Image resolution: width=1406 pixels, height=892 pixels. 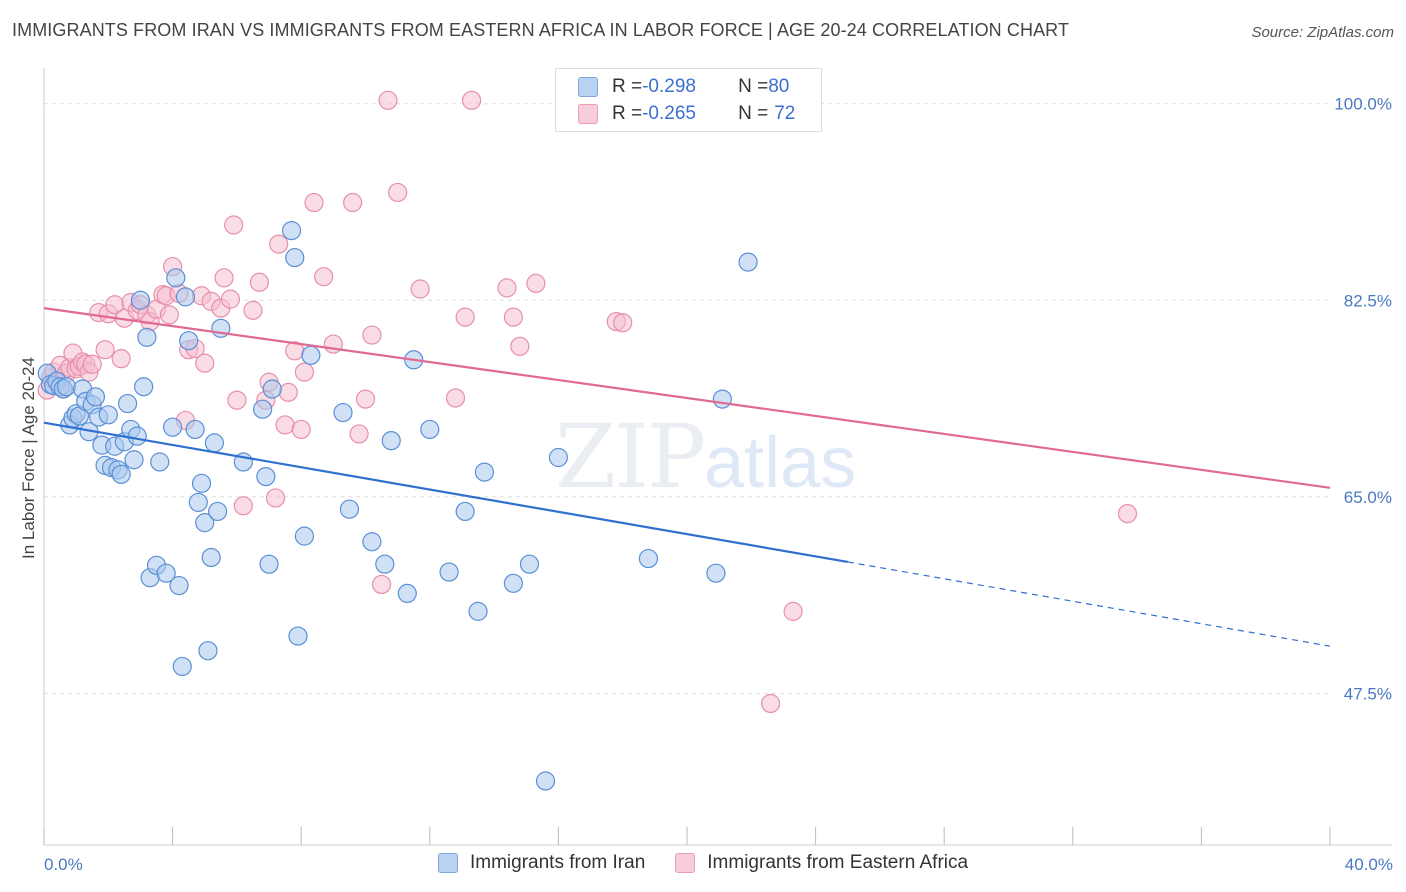 I want to click on legend-row-iran: R = -0.298 N = 80, so click(x=683, y=87).